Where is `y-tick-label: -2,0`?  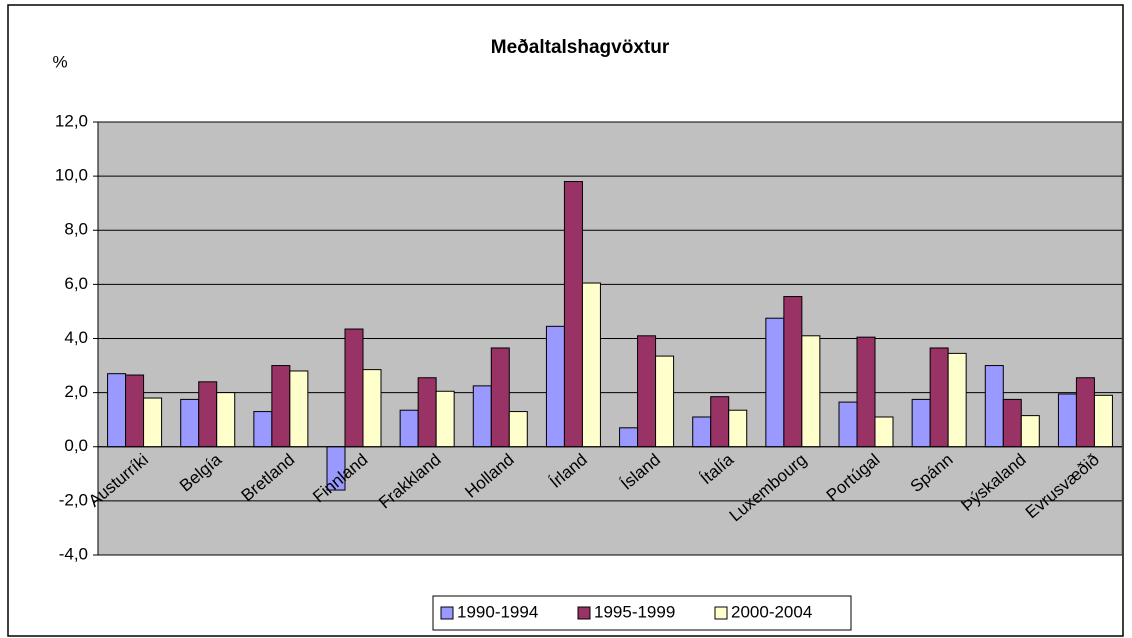
y-tick-label: -2,0 is located at coordinates (73, 499).